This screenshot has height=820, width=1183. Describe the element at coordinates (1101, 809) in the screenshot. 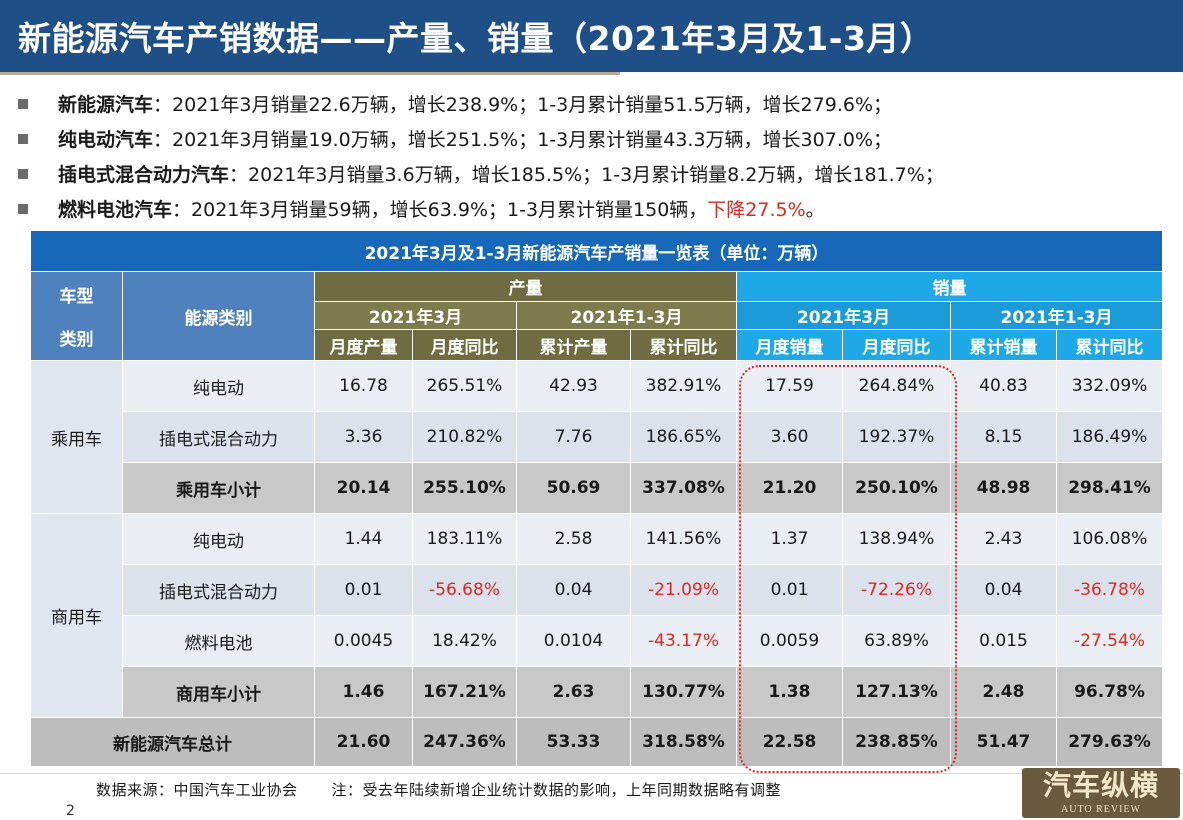

I see `logo-english: AUTO REVIEW` at that location.